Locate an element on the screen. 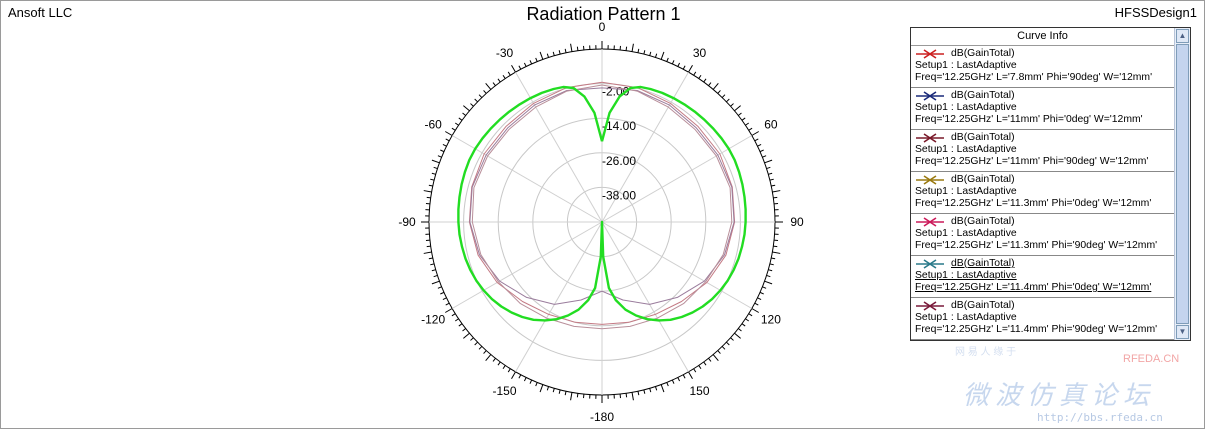  legend-scrollbar: ▲ ▼ is located at coordinates (1182, 184).